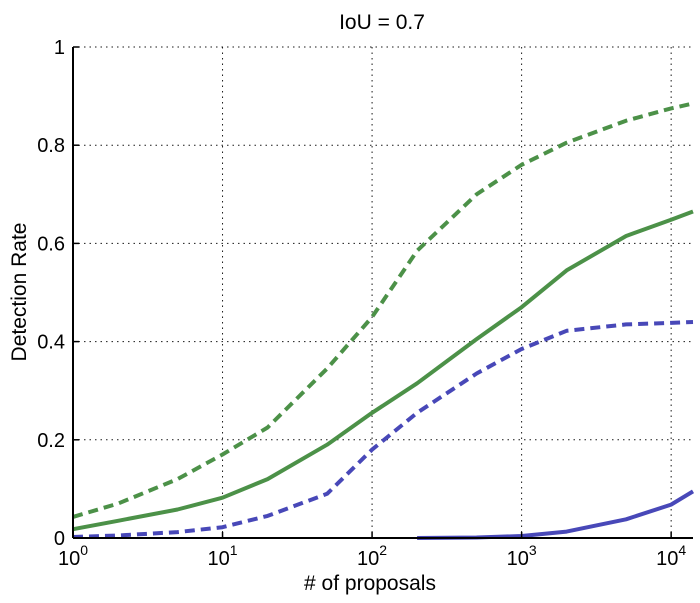 The height and width of the screenshot is (603, 700). I want to click on y-tick-label: 0, so click(59, 539).